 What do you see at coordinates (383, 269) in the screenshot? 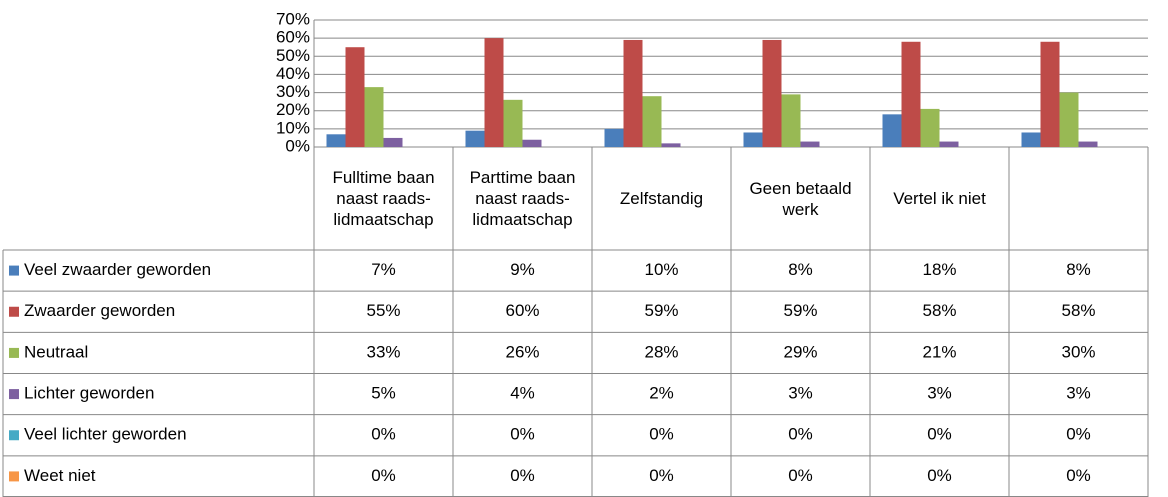
I see `table-cell: 7%` at bounding box center [383, 269].